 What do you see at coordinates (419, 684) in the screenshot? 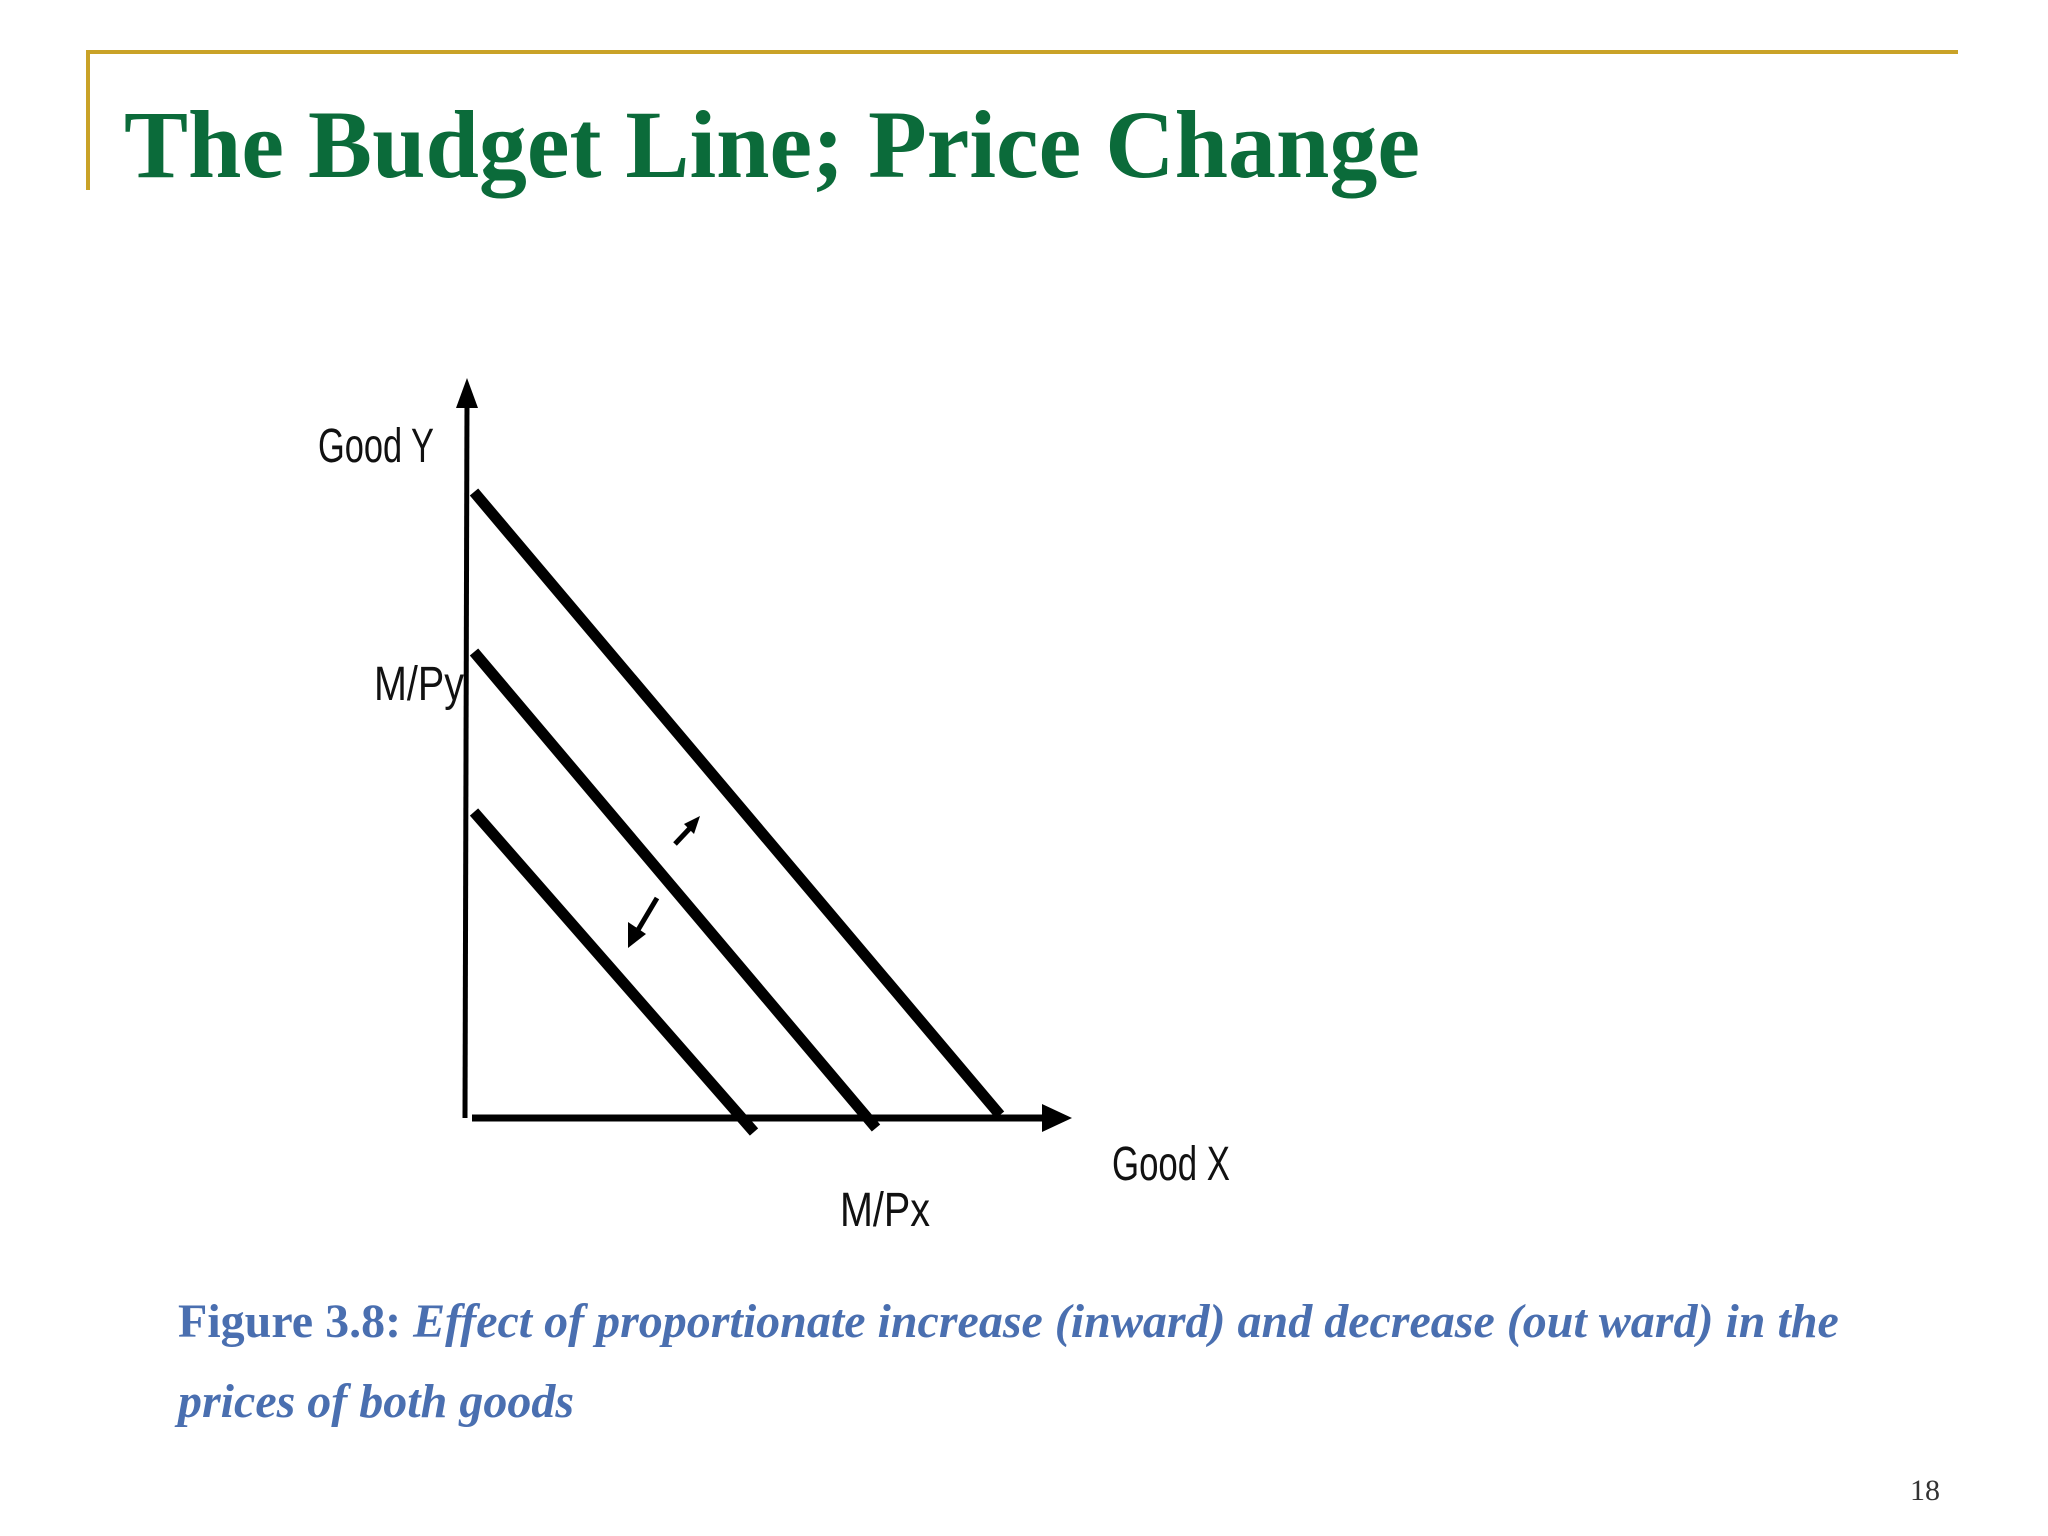
I see `y-intercept-label: M/Py` at bounding box center [419, 684].